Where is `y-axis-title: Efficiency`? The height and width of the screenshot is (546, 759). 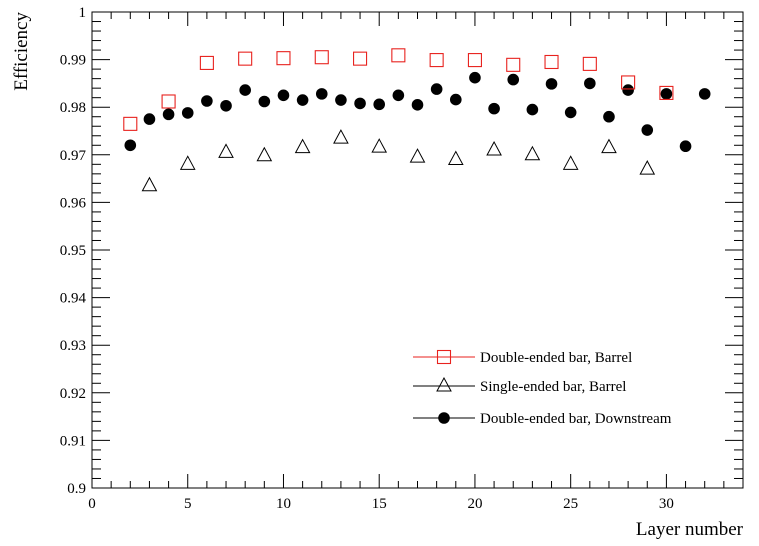 y-axis-title: Efficiency is located at coordinates (21, 51).